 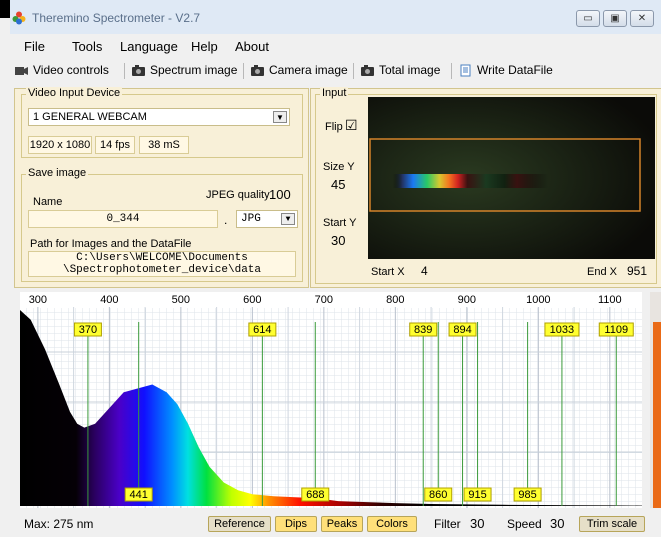 What do you see at coordinates (588, 18) in the screenshot?
I see `minimize-button: ▭` at bounding box center [588, 18].